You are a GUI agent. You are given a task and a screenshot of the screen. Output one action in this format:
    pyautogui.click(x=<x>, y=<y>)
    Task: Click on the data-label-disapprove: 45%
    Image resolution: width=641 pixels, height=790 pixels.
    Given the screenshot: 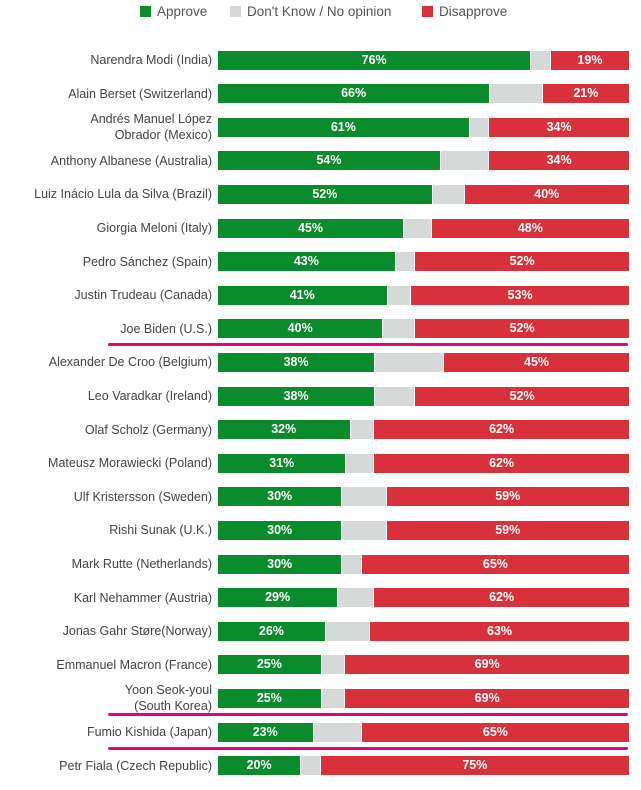 What is the action you would take?
    pyautogui.click(x=537, y=361)
    